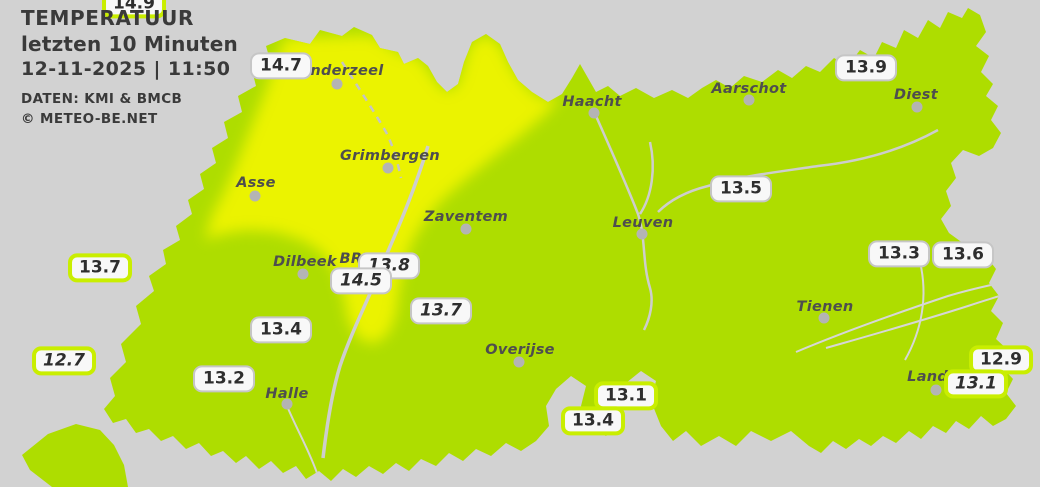 The image size is (1040, 487). I want to click on page-subtitle: letzten 10 Minuten, so click(129, 43).